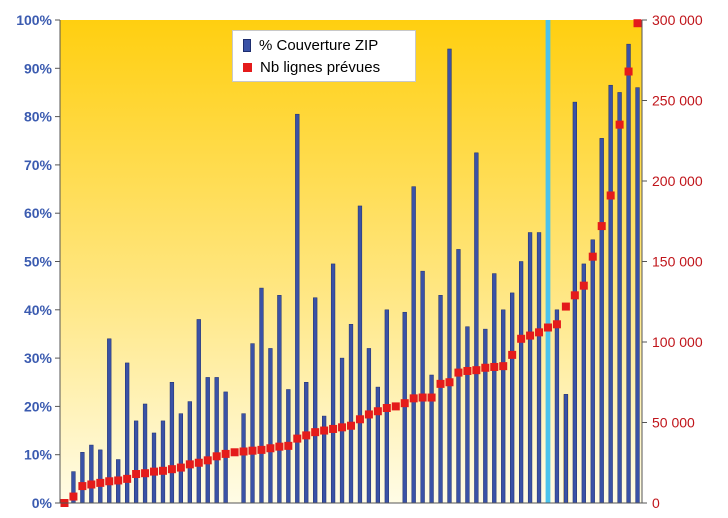 Image resolution: width=728 pixels, height=518 pixels. What do you see at coordinates (38, 455) in the screenshot?
I see `left-tick-label-1: 10%` at bounding box center [38, 455].